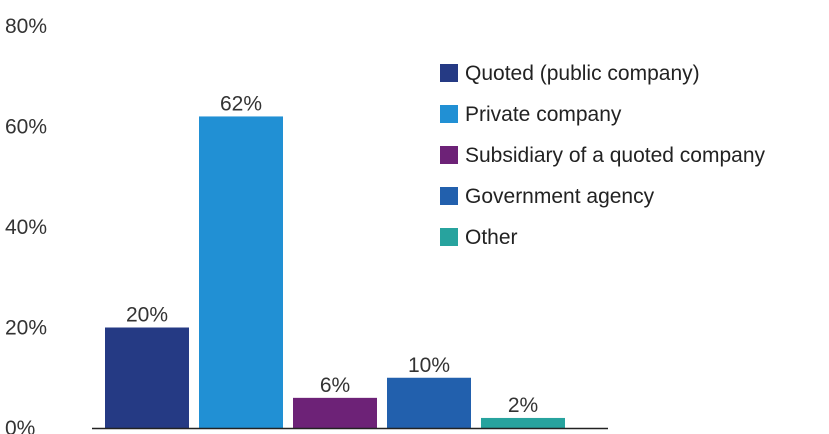 This screenshot has height=434, width=829. What do you see at coordinates (543, 114) in the screenshot?
I see `legend-label: Private company` at bounding box center [543, 114].